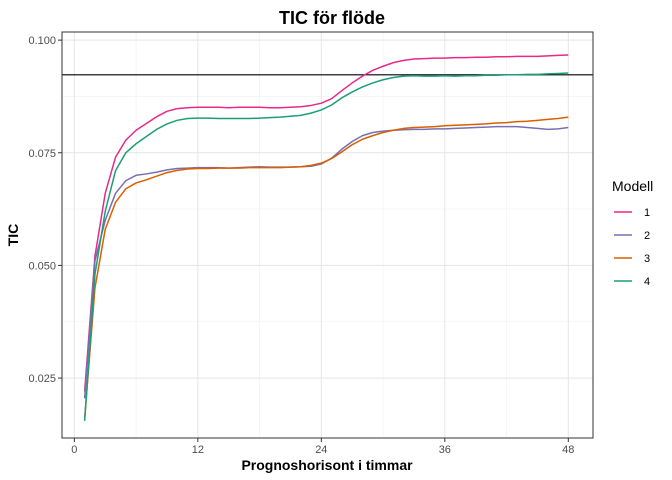  Describe the element at coordinates (74, 450) in the screenshot. I see `x-tick-label: 0` at that location.